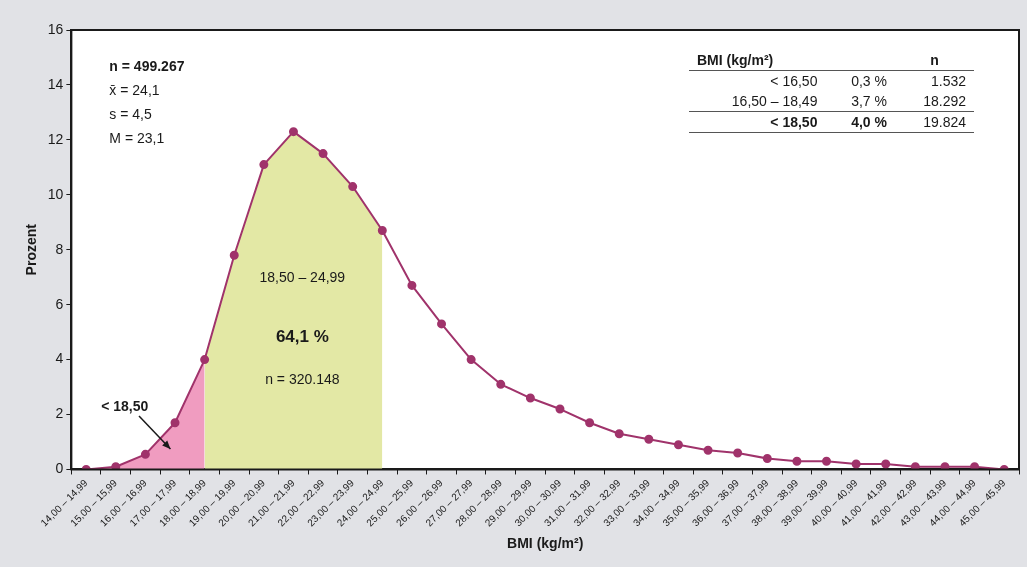 The height and width of the screenshot is (567, 1027). Describe the element at coordinates (55, 193) in the screenshot. I see `y-tick-label: 10` at that location.